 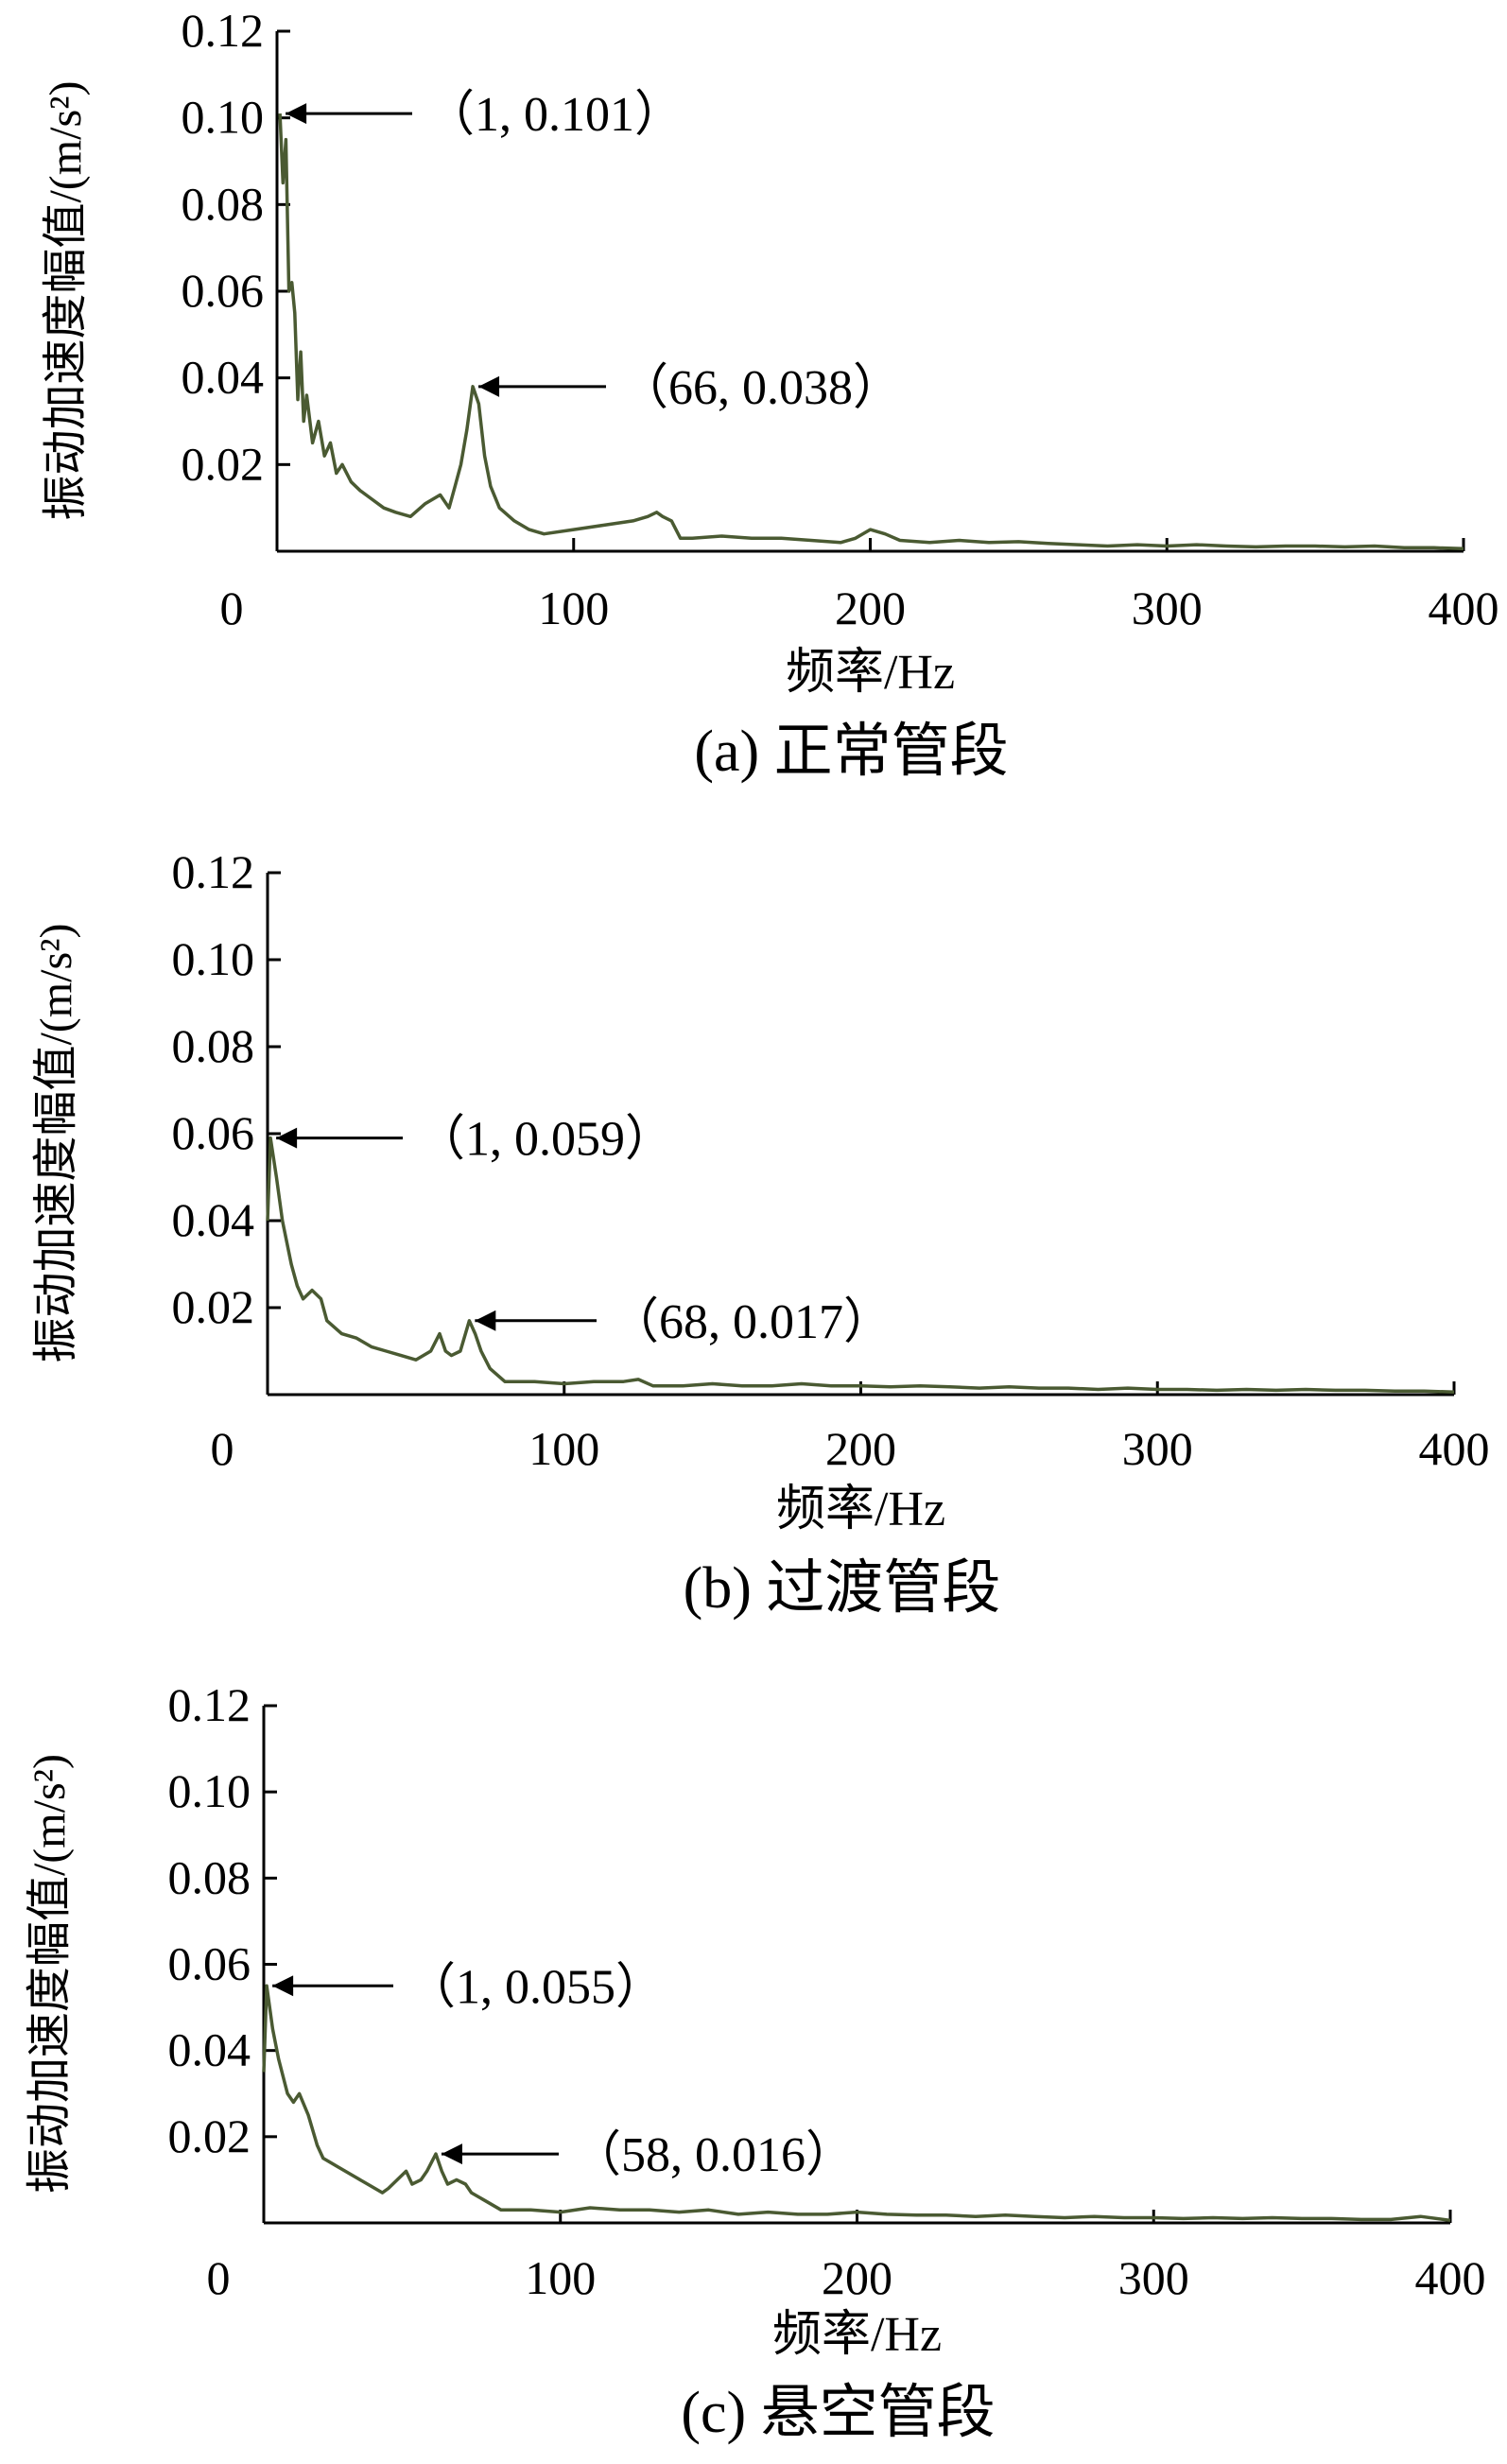 What do you see at coordinates (554, 115) in the screenshot?
I see `annotation-label: （1, 0.101）` at bounding box center [554, 115].